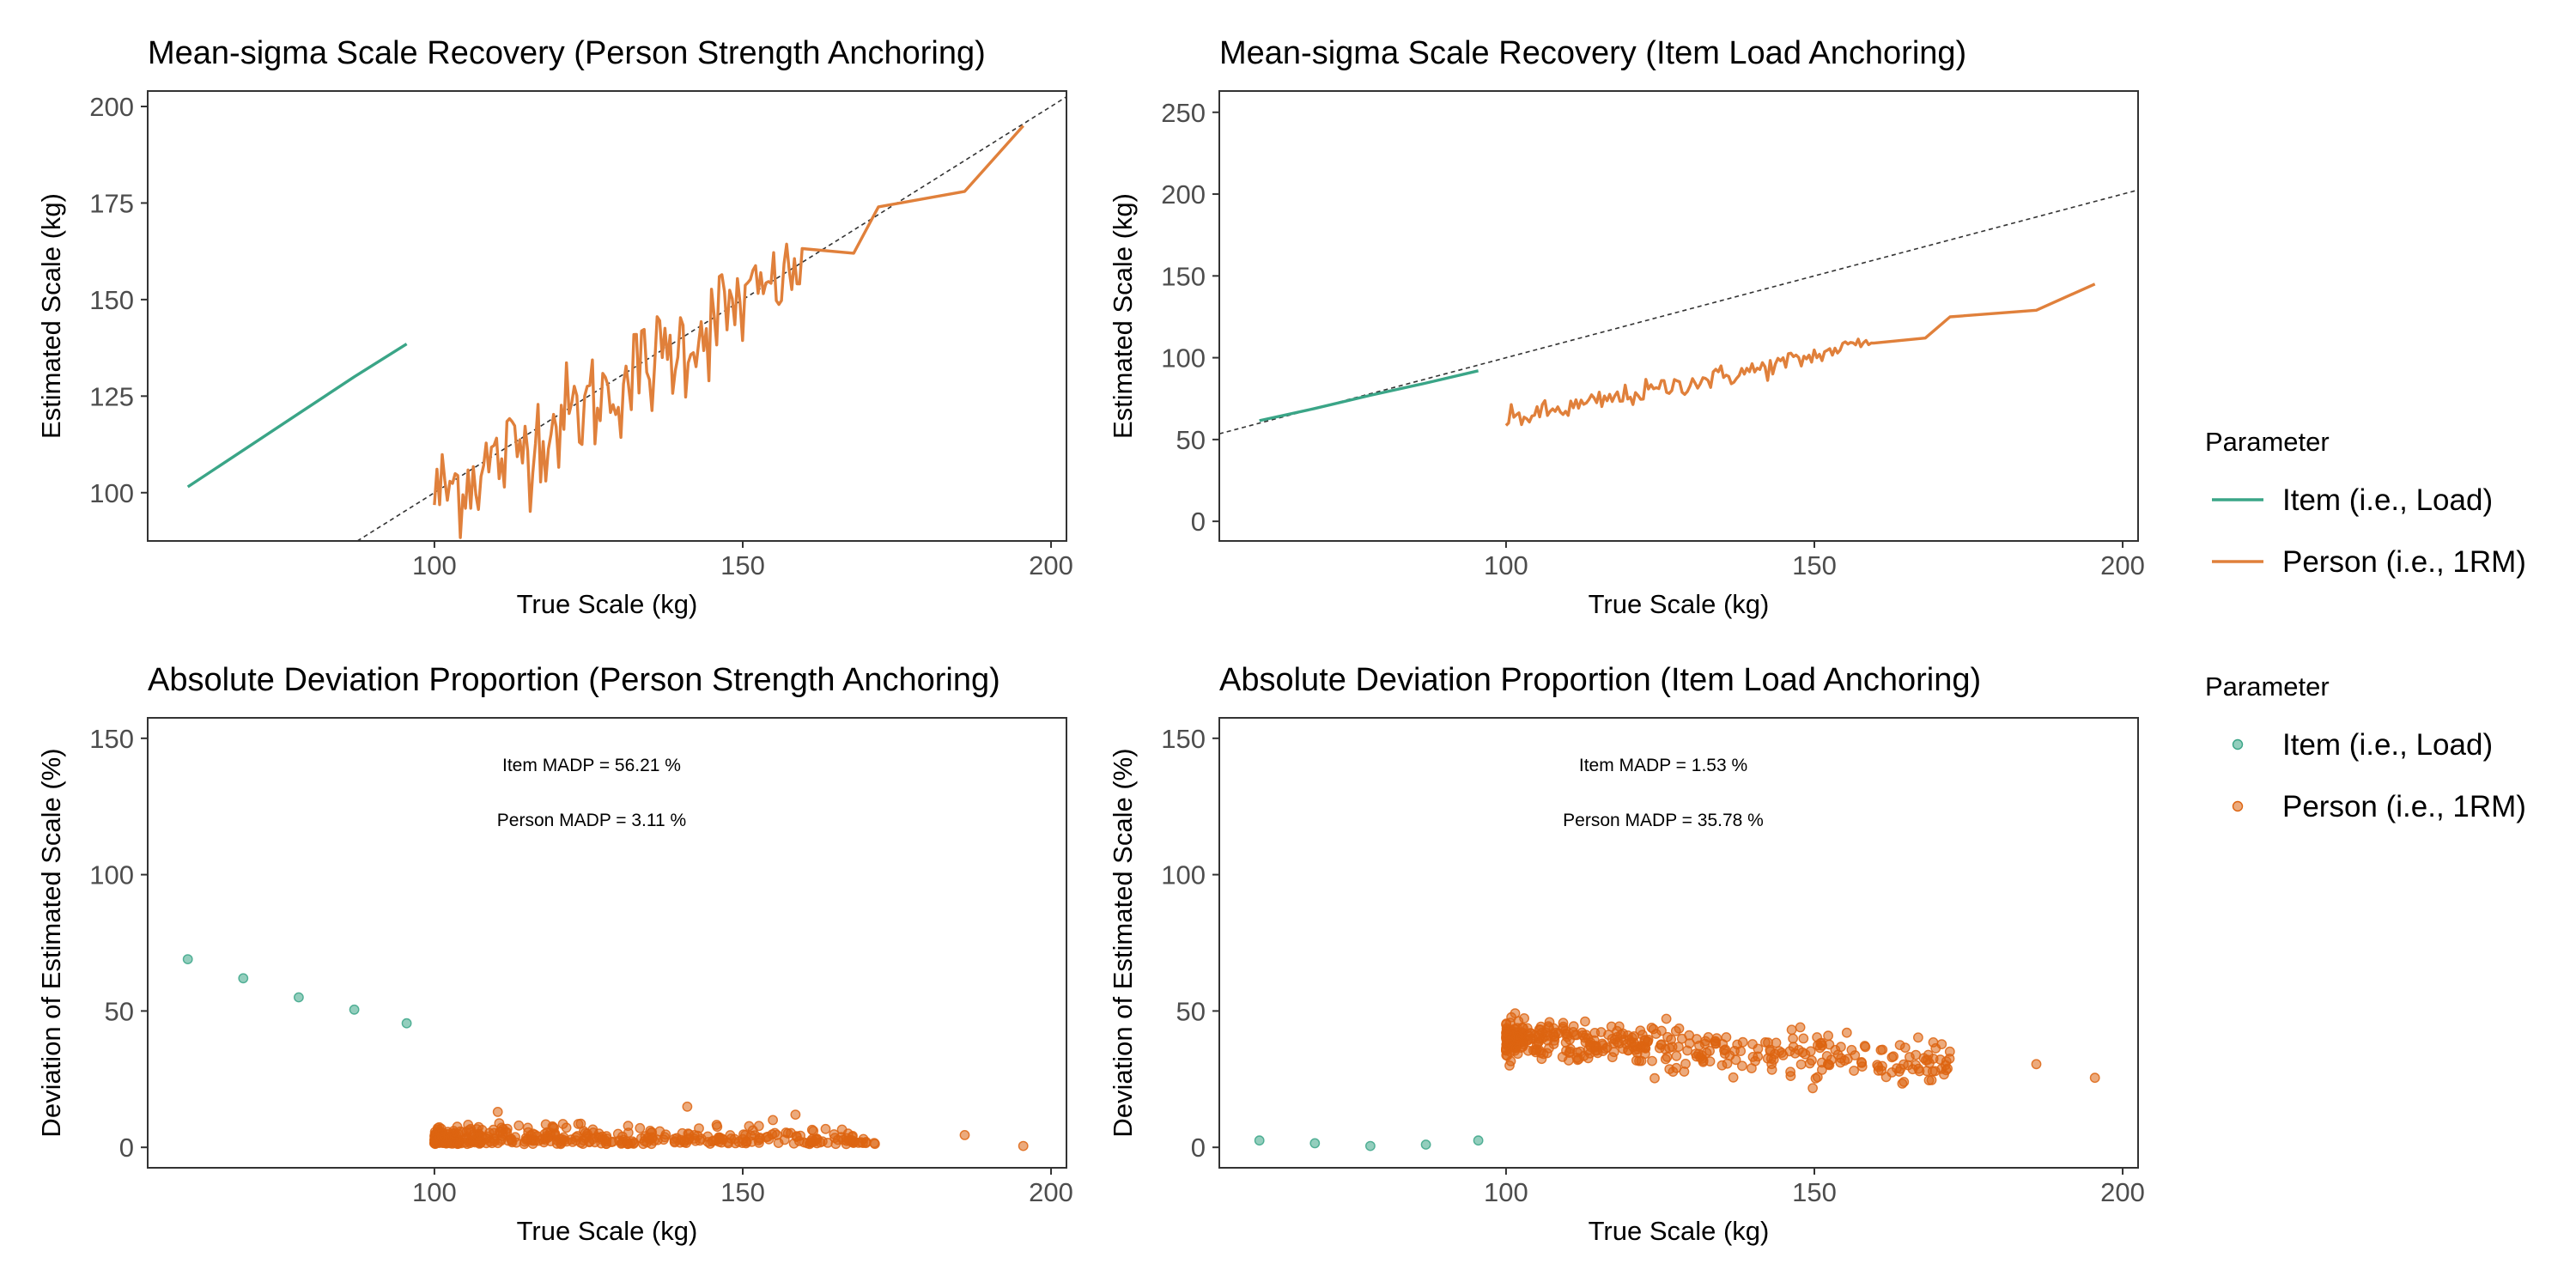 This screenshot has width=2576, height=1288. I want to click on y-tick-label: 200, so click(1184, 194).